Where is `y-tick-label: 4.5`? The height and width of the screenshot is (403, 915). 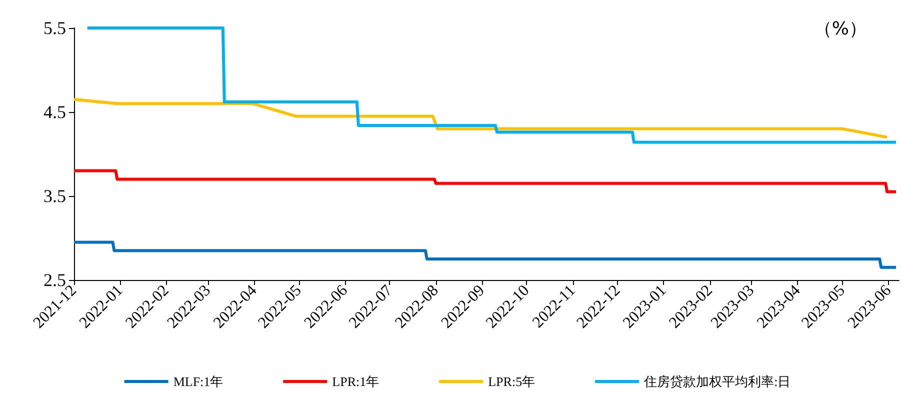
y-tick-label: 4.5 is located at coordinates (55, 112).